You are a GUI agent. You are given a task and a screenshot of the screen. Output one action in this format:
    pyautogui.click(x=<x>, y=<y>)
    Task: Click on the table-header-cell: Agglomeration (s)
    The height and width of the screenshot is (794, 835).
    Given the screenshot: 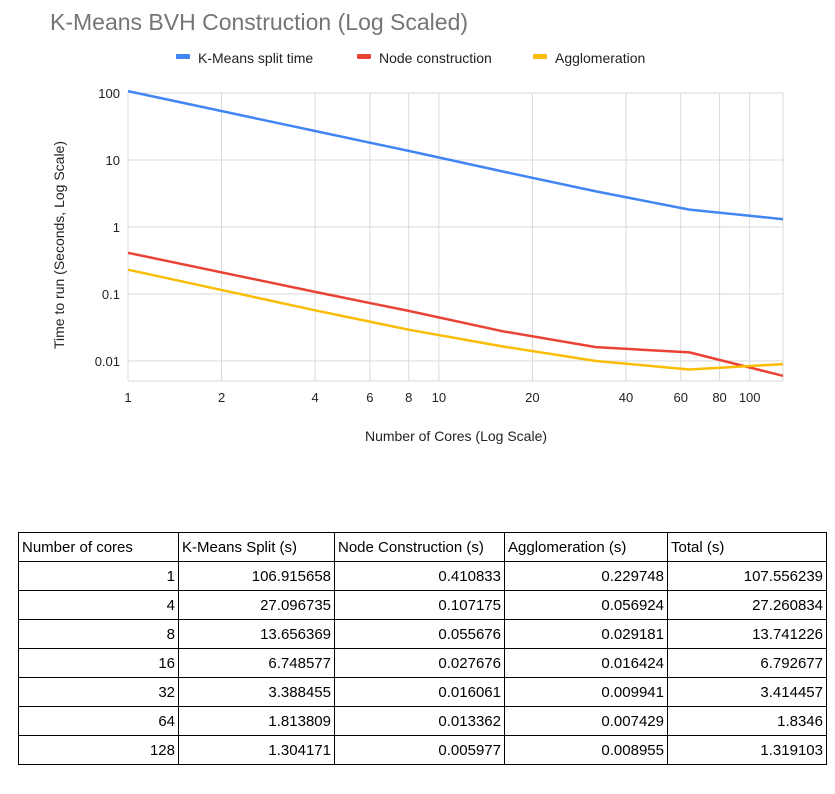 What is the action you would take?
    pyautogui.click(x=586, y=547)
    